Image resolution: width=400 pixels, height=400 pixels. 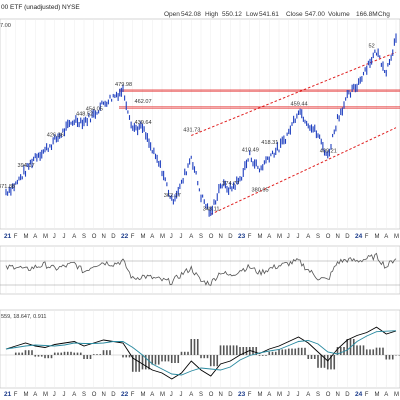 What do you see at coordinates (26, 166) in the screenshot?
I see `price-label: 394.17` at bounding box center [26, 166].